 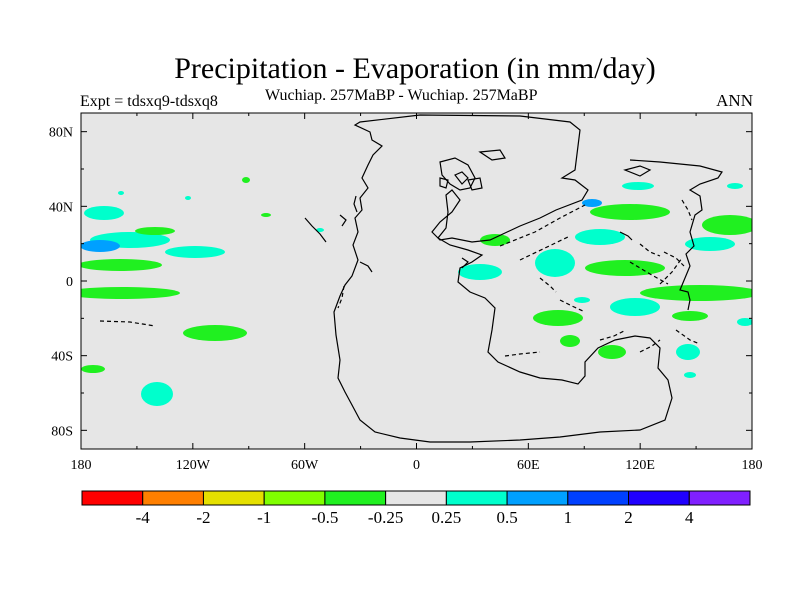 I want to click on colorbar-label: -4, so click(x=143, y=517).